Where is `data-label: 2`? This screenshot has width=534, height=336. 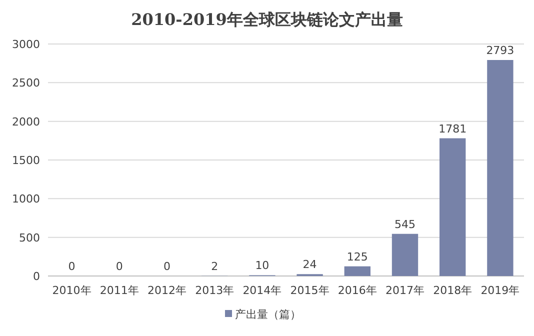 data-label: 2 is located at coordinates (214, 266).